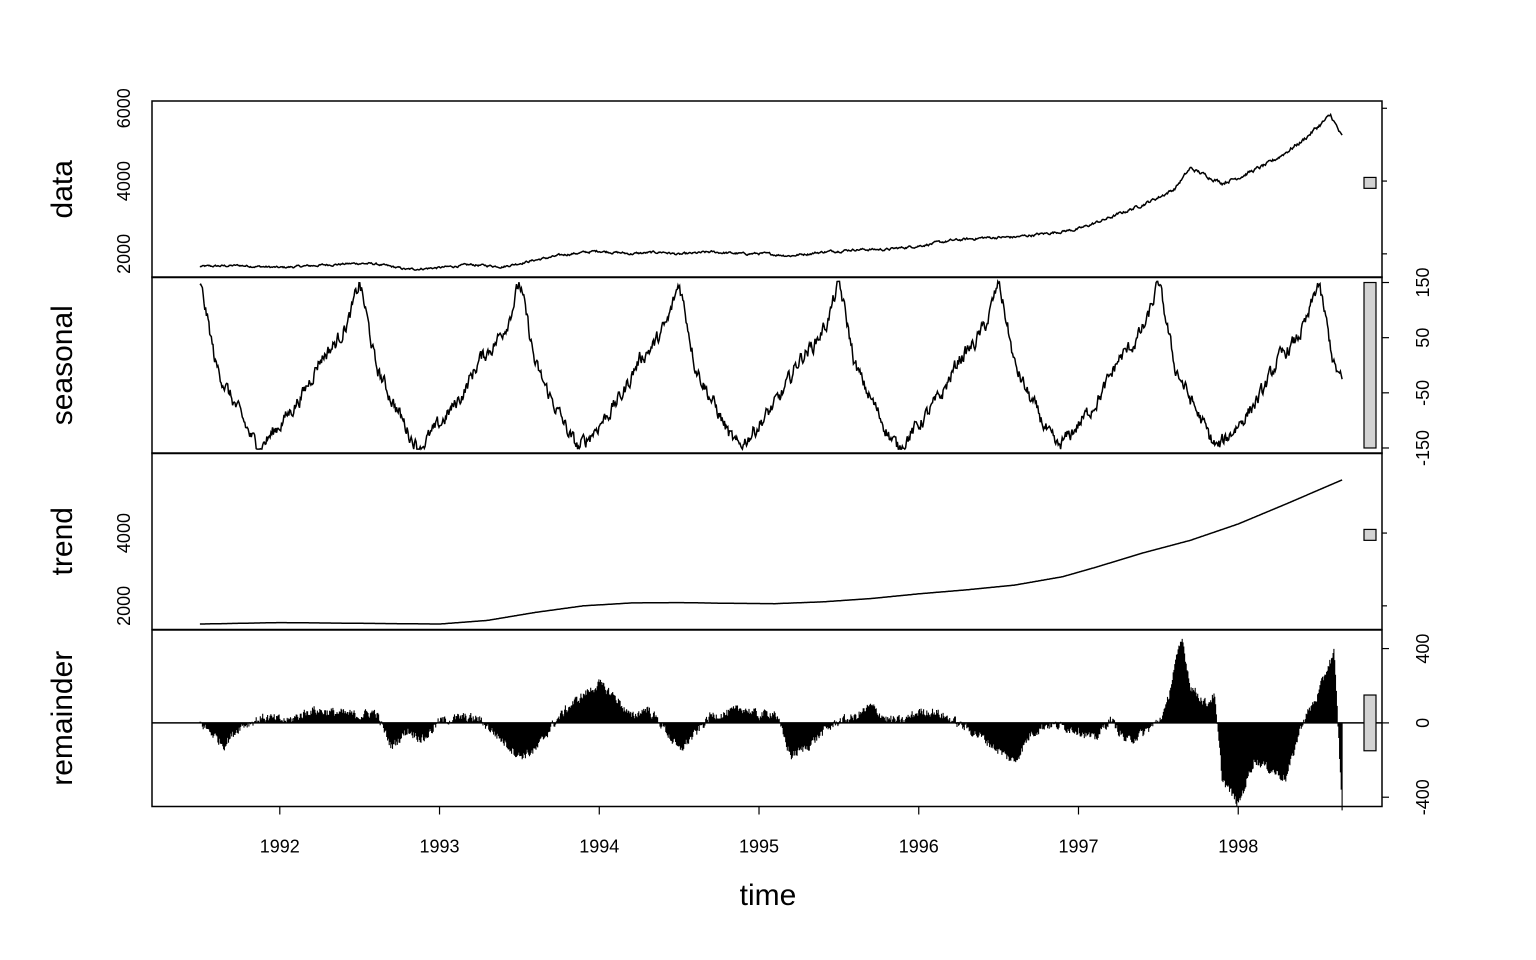 The width and height of the screenshot is (1536, 960). I want to click on panel-label-seasonal: seasonal, so click(62, 365).